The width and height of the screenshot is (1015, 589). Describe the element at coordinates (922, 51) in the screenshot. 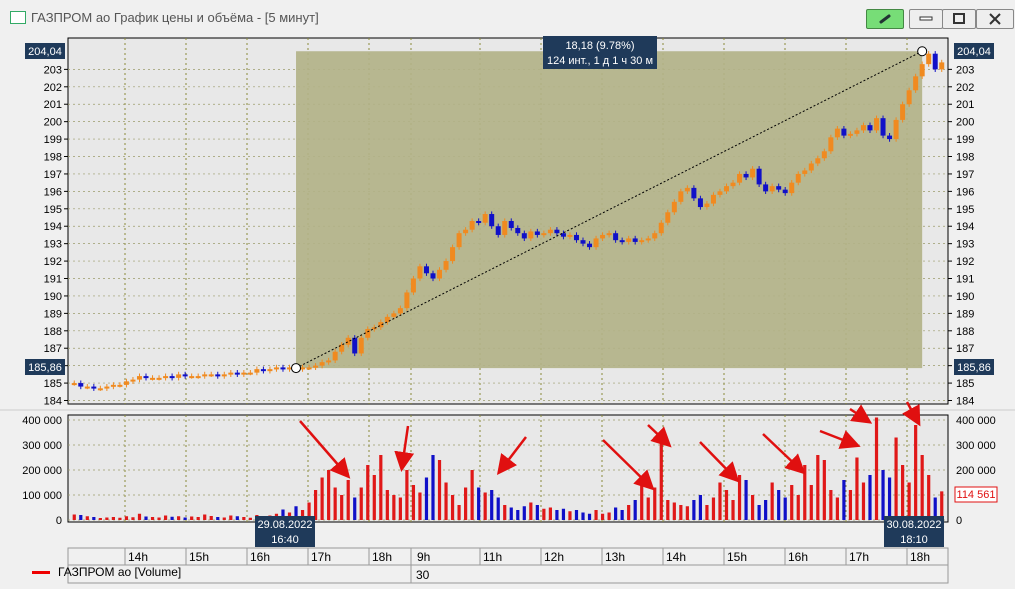

I see `measurement-end-point` at that location.